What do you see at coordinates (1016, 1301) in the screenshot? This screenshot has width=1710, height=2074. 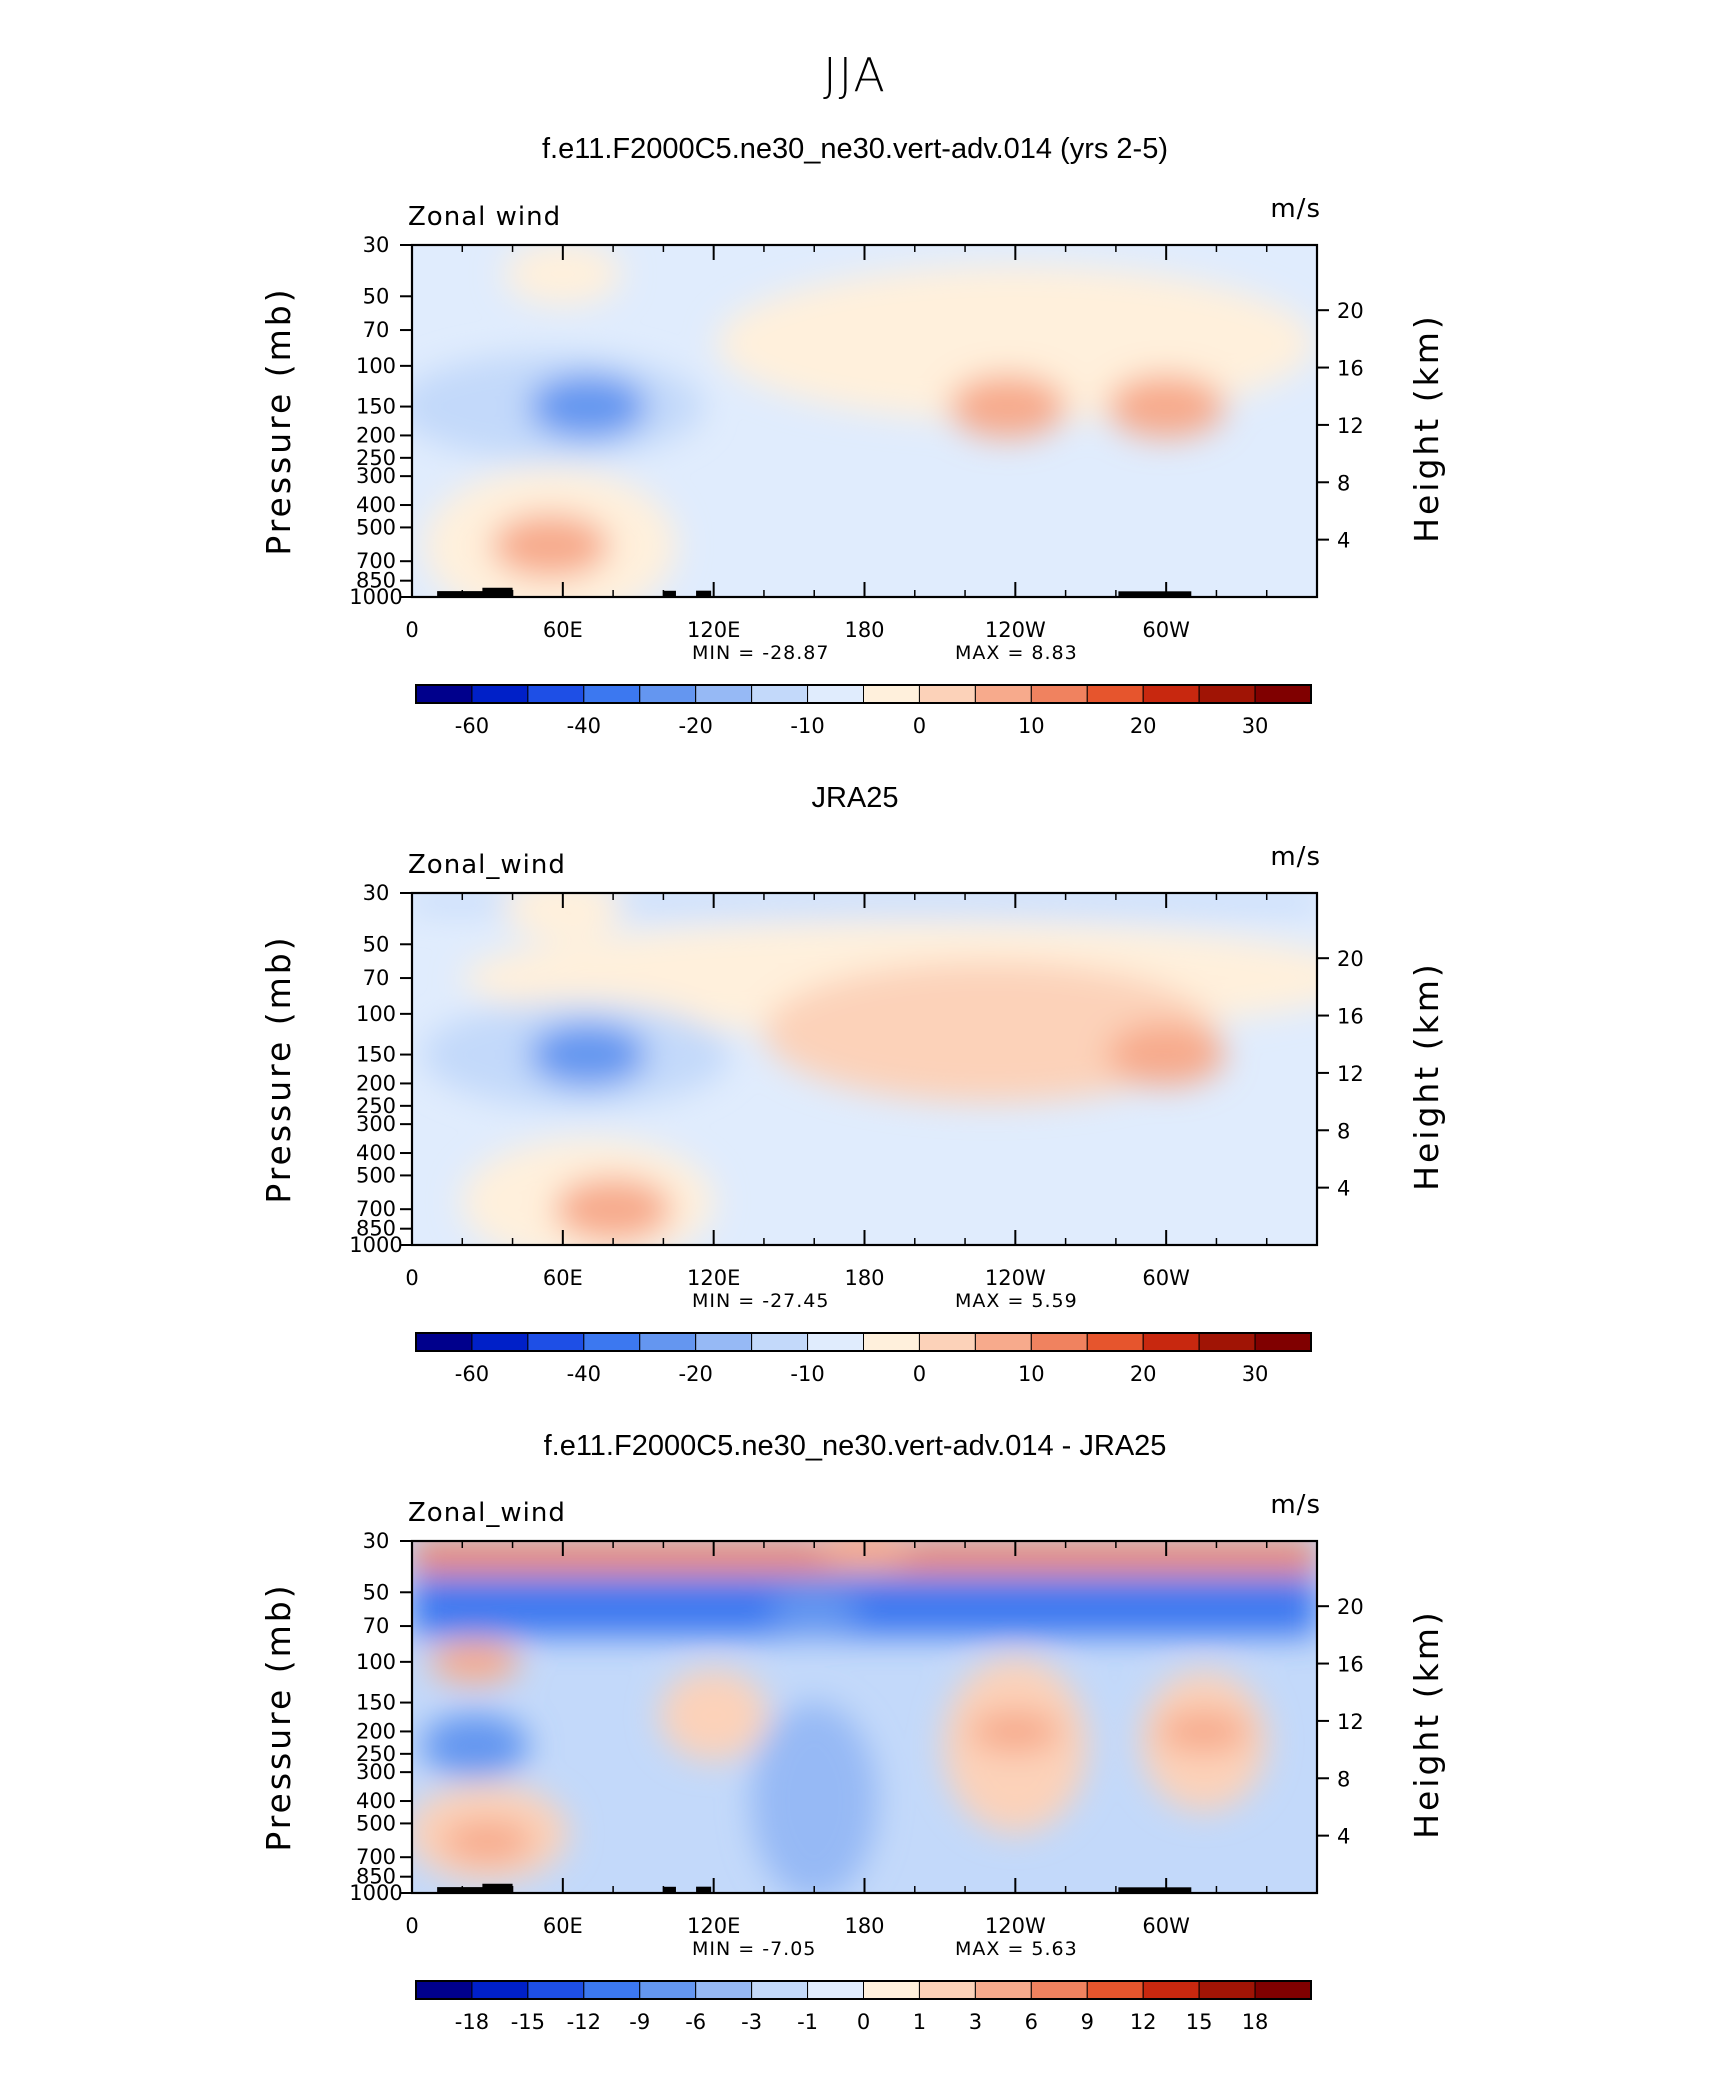 I see `max-label: MAX = 5.59` at bounding box center [1016, 1301].